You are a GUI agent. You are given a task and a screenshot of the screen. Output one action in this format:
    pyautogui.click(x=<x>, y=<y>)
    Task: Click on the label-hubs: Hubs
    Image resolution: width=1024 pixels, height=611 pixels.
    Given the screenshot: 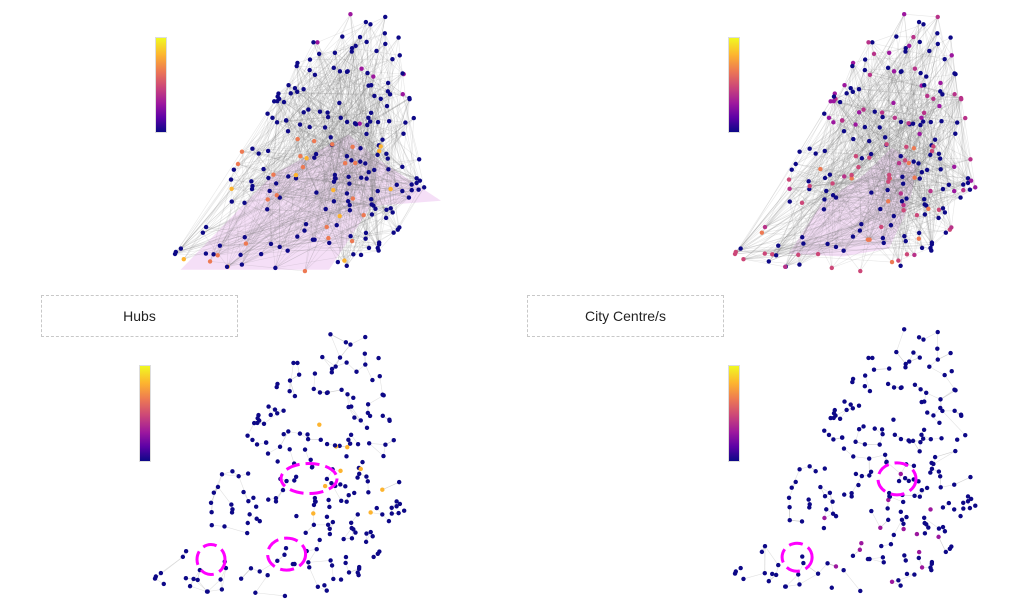 What is the action you would take?
    pyautogui.click(x=139, y=316)
    